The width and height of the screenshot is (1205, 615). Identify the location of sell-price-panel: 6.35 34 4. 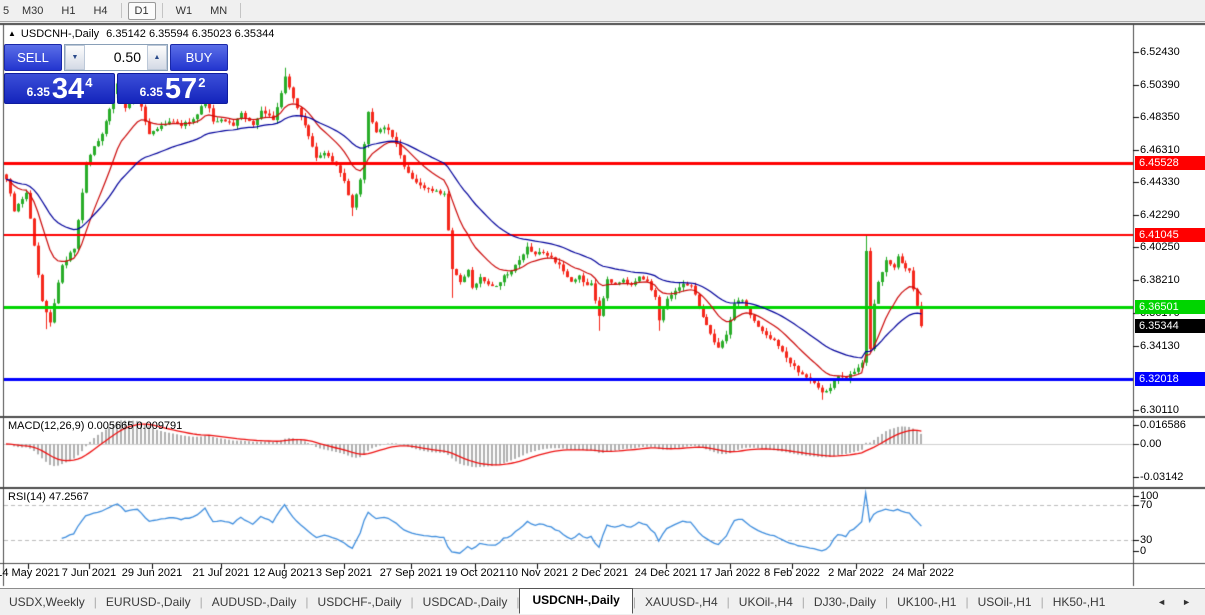
(59, 88).